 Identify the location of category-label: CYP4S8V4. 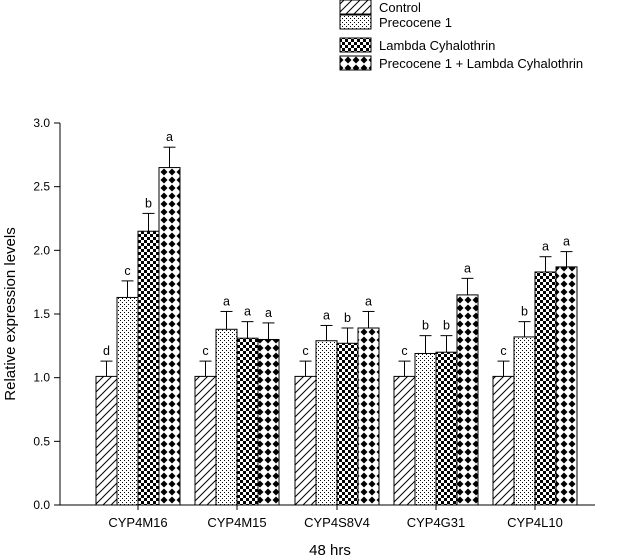
(337, 522).